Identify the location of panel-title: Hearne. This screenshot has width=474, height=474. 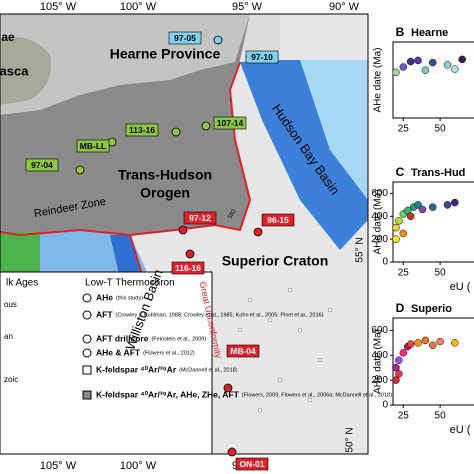
(429, 33).